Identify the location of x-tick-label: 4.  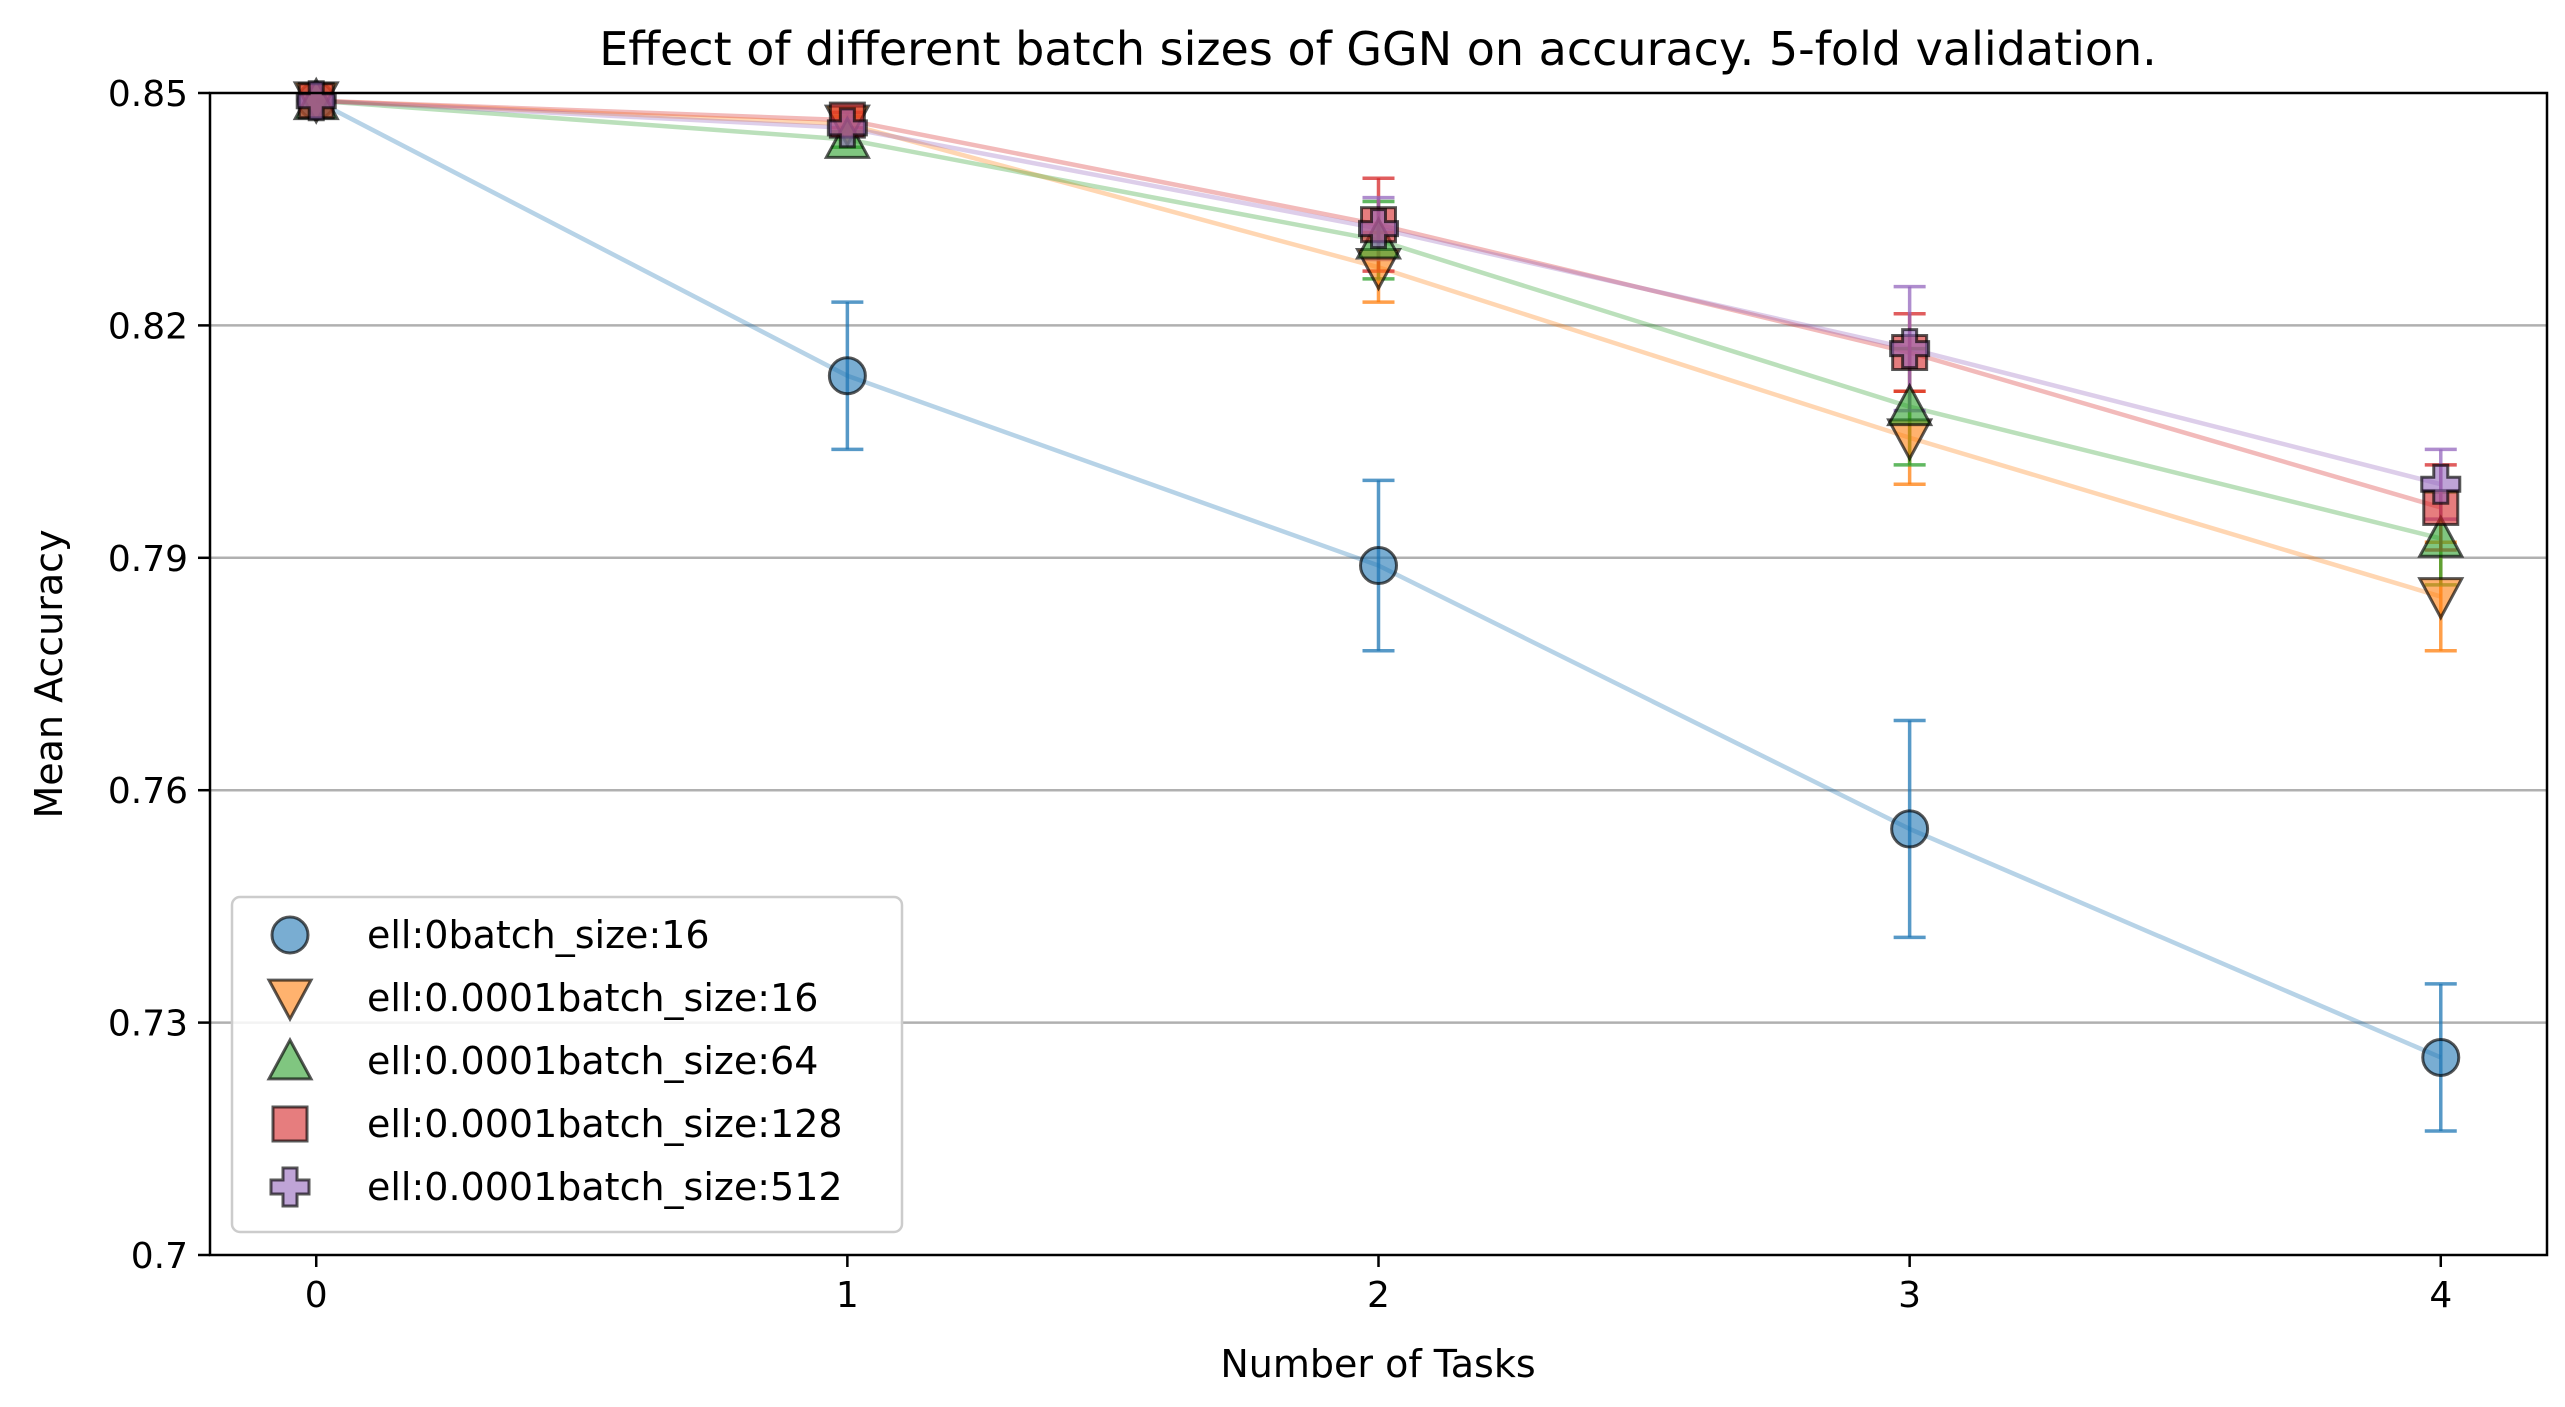
(2440, 1295).